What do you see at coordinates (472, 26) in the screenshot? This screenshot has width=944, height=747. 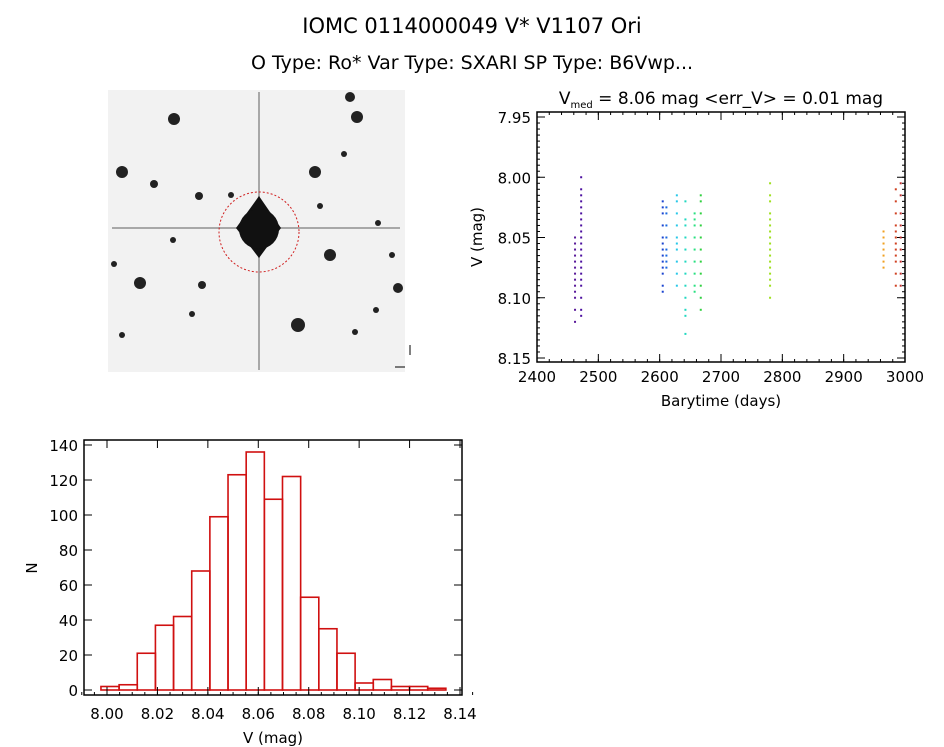 I see `figure-title: IOMC 0114000049 V* V1107 Ori` at bounding box center [472, 26].